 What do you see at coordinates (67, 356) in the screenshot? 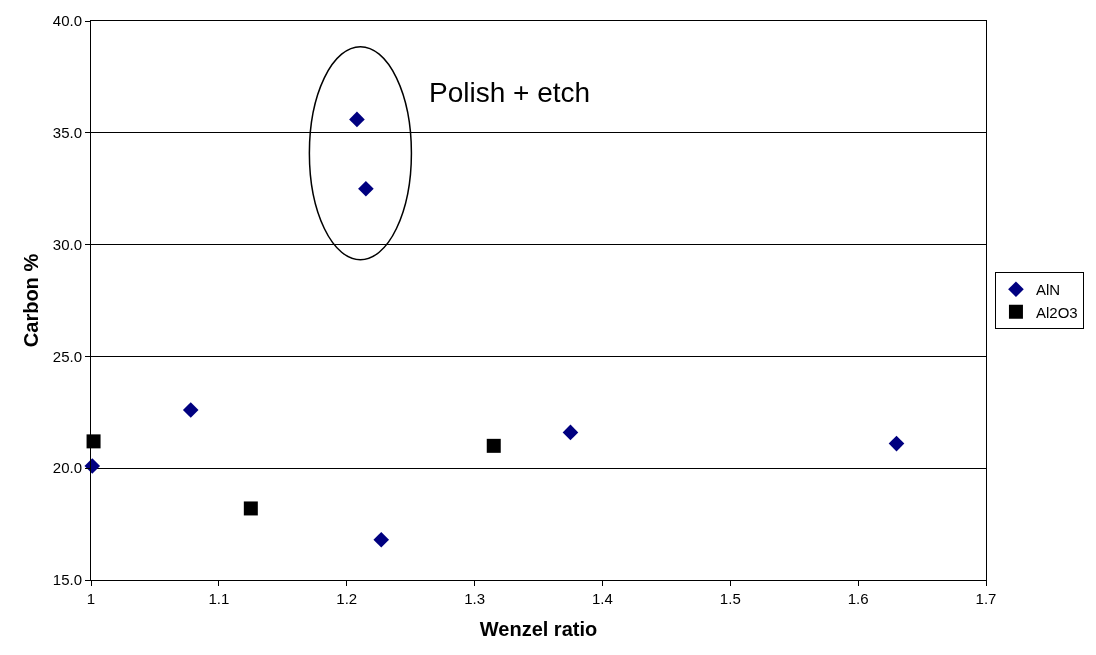
I see `y-tick-label: 25.0` at bounding box center [67, 356].